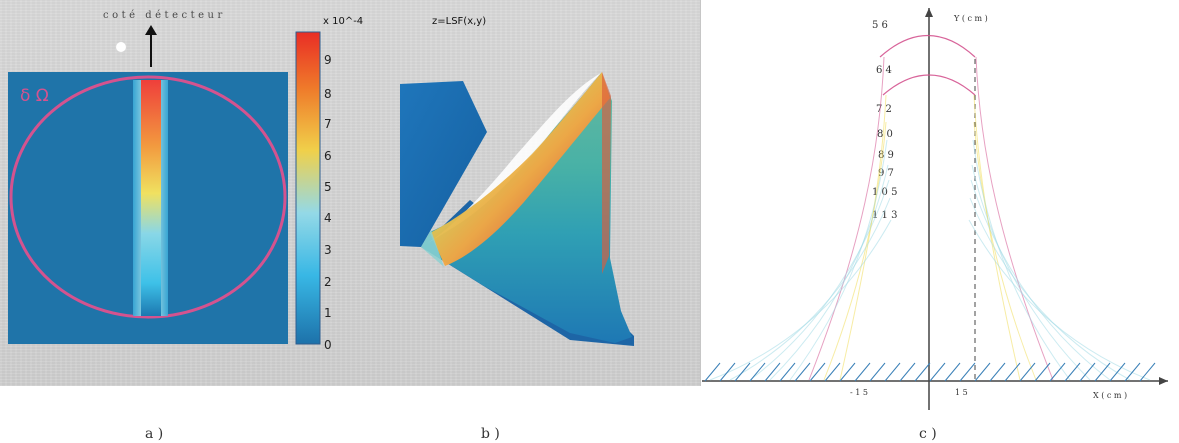 This screenshot has width=1179, height=443. What do you see at coordinates (970, 18) in the screenshot?
I see `y-axis-label: Y ( c m )` at bounding box center [970, 18].